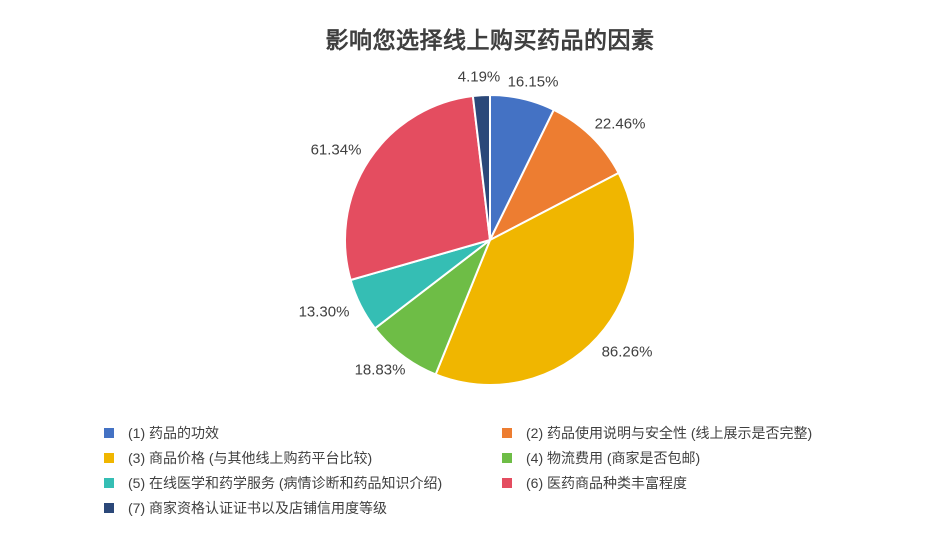 This screenshot has width=948, height=541. Describe the element at coordinates (324, 312) in the screenshot. I see `data-label-slice-5: 13.30%` at that location.